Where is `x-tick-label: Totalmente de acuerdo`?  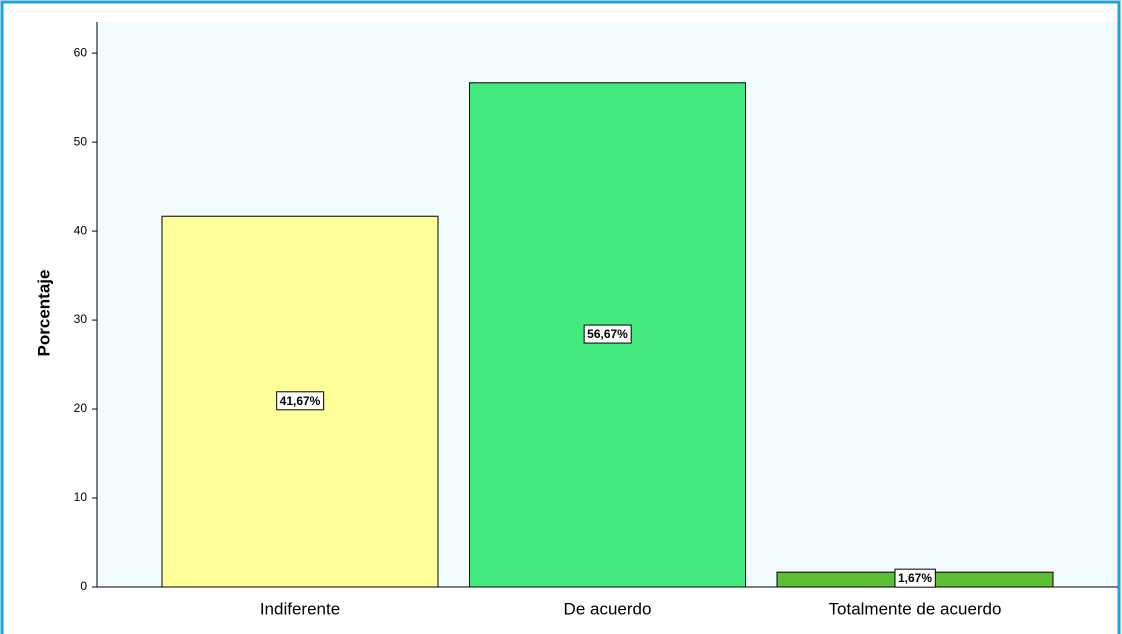
x-tick-label: Totalmente de acuerdo is located at coordinates (915, 608).